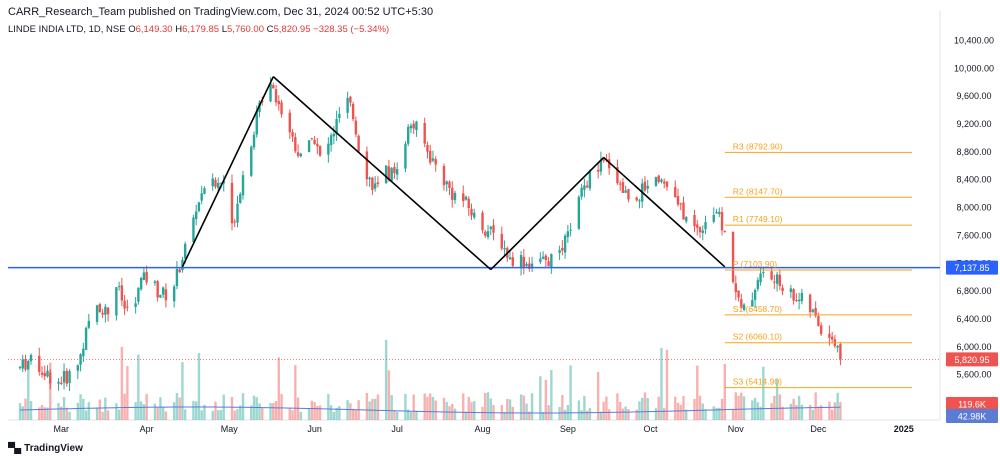 Image resolution: width=1000 pixels, height=460 pixels. Describe the element at coordinates (973, 319) in the screenshot. I see `y-tick-label: 6,400.00` at that location.